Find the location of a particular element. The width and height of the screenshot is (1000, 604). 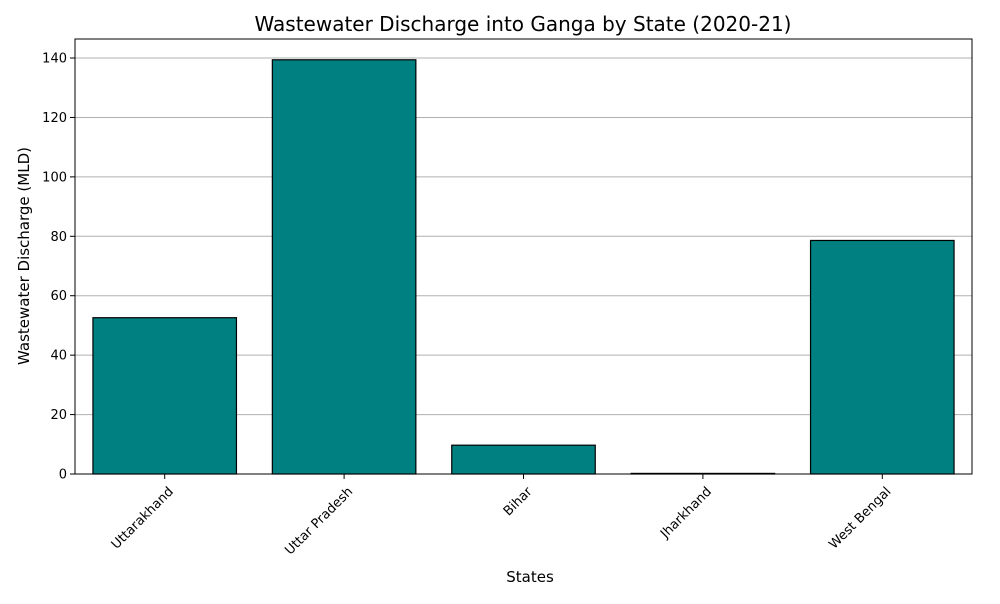

y-tick-label: 100 is located at coordinates (54, 177).